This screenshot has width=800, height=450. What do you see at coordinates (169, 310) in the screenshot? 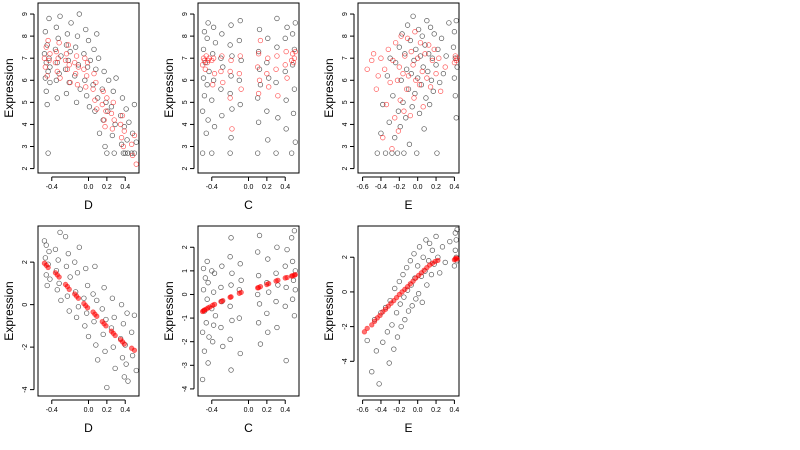
I see `y-axis-title: Expression` at bounding box center [169, 310].